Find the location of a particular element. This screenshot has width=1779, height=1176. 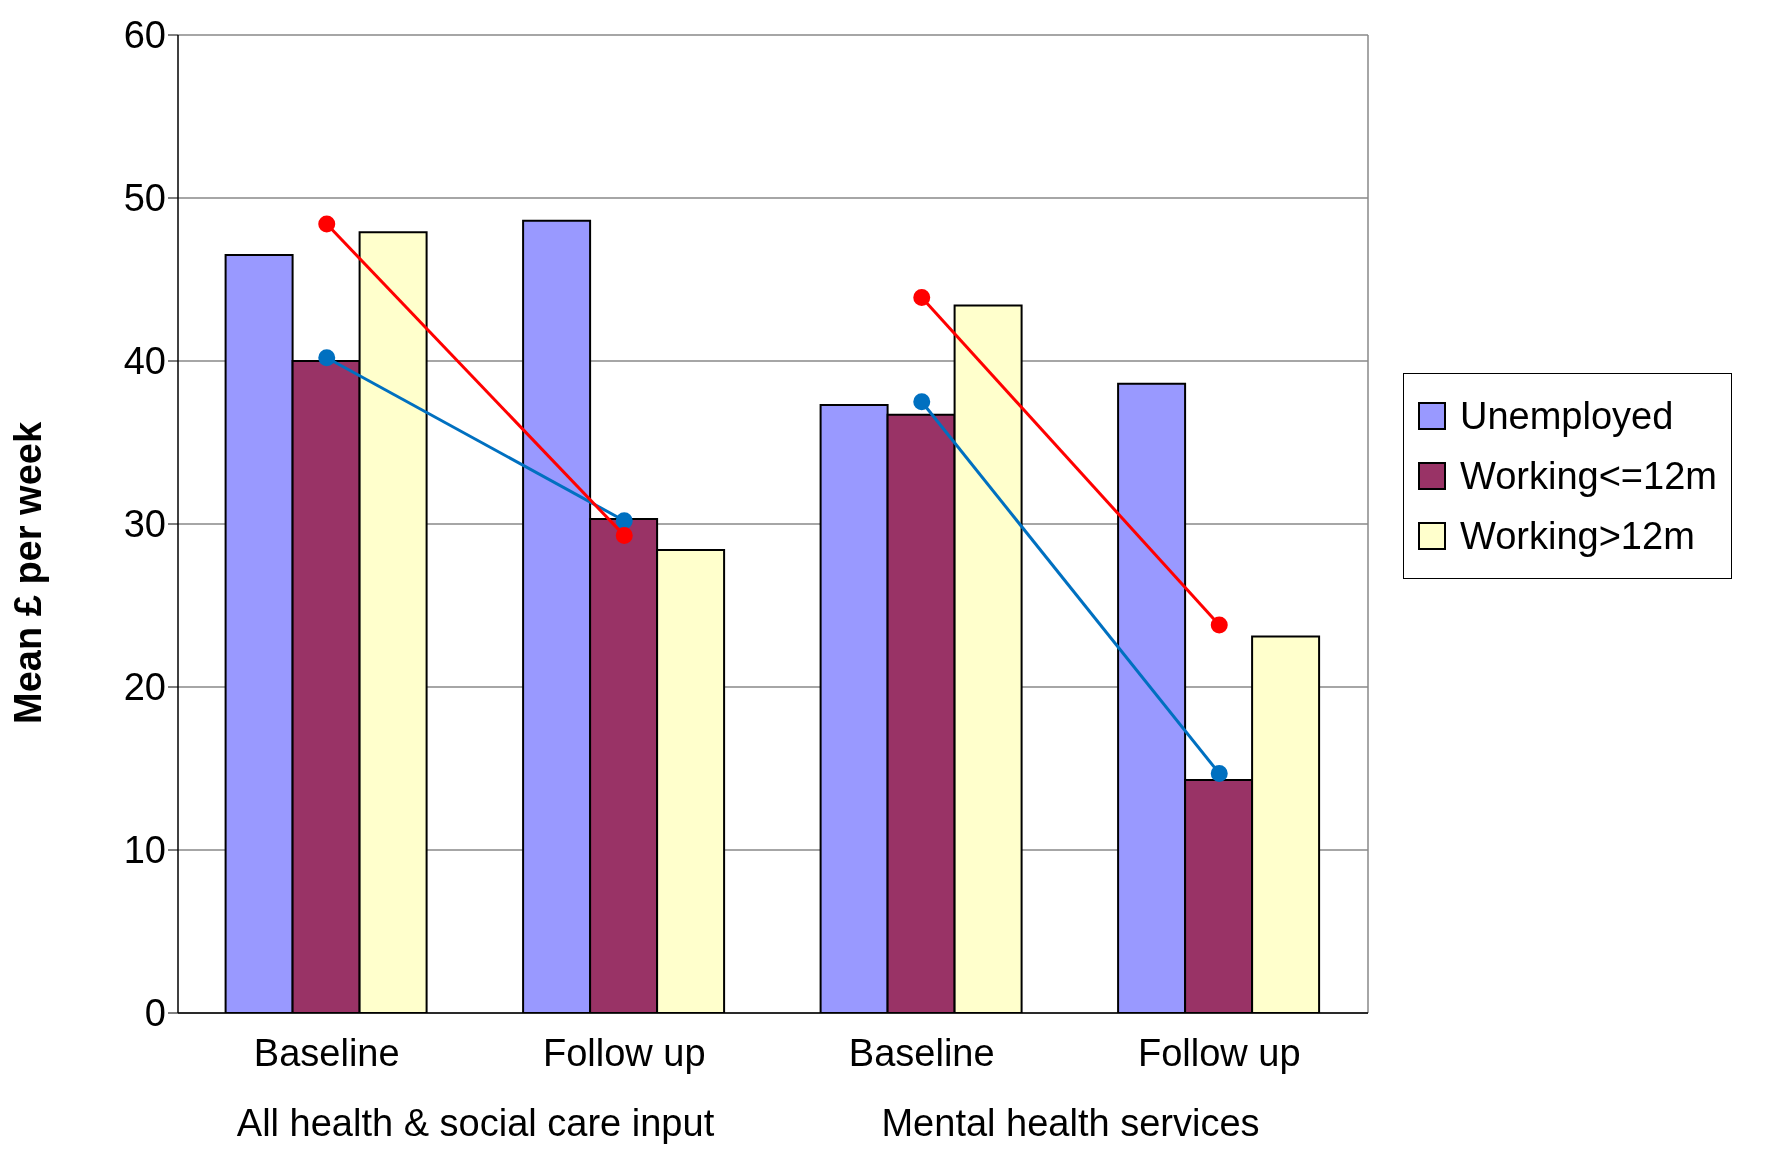

y-tick-label: 60 is located at coordinates (144, 35).